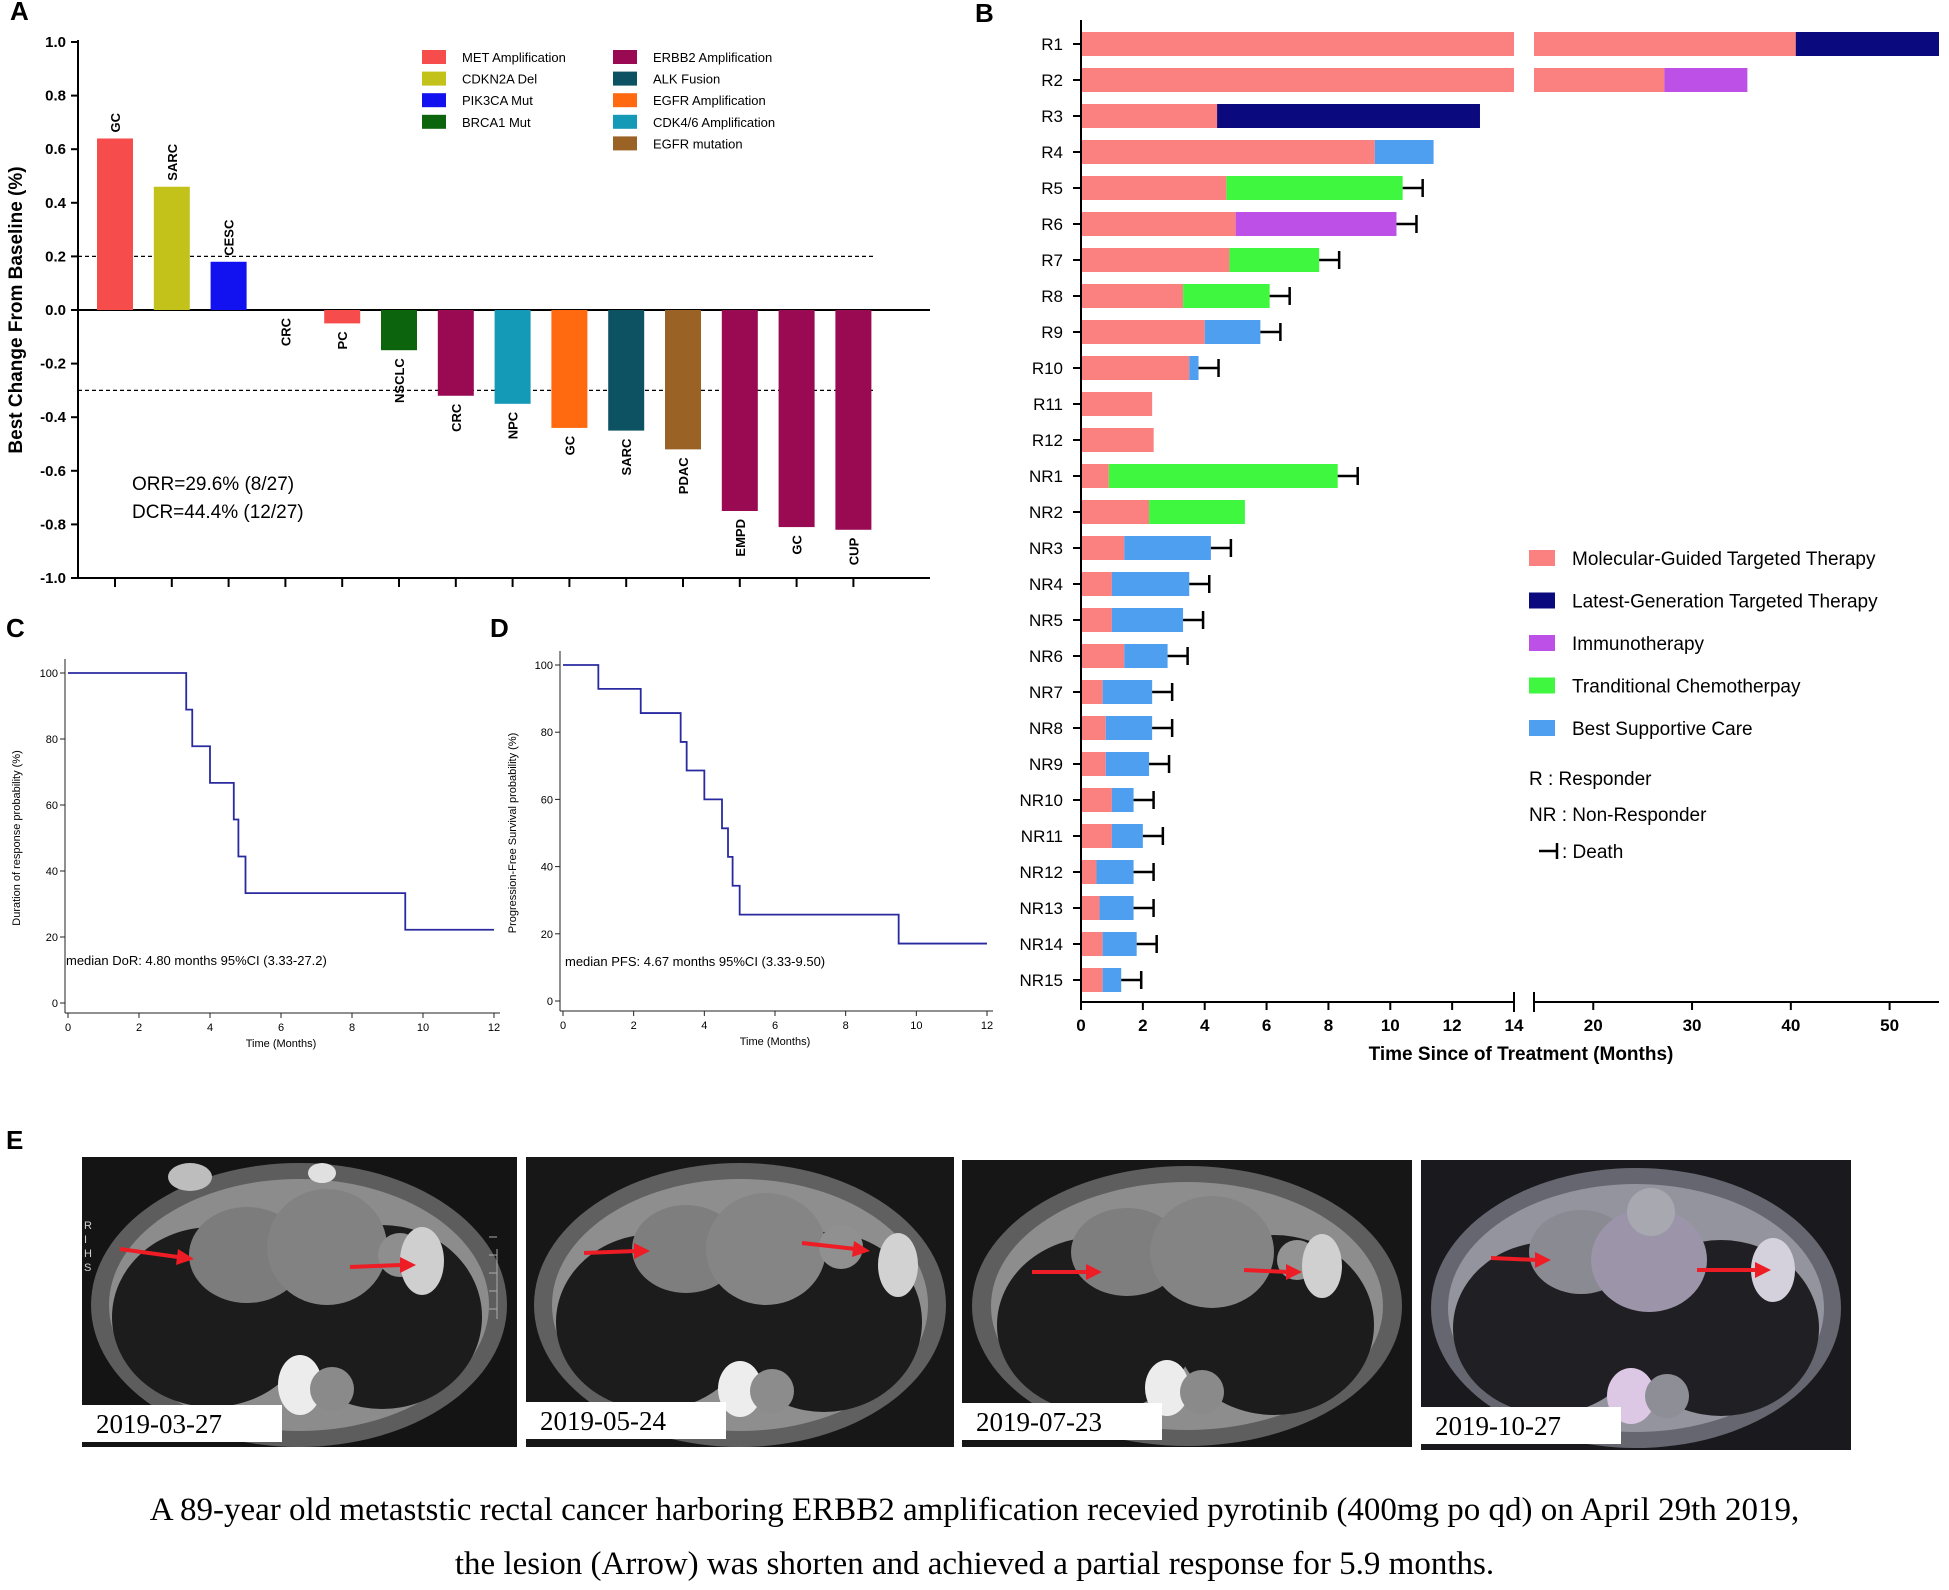  I want to click on ct-scan-1-date: 2019-03-27, so click(182, 1423).